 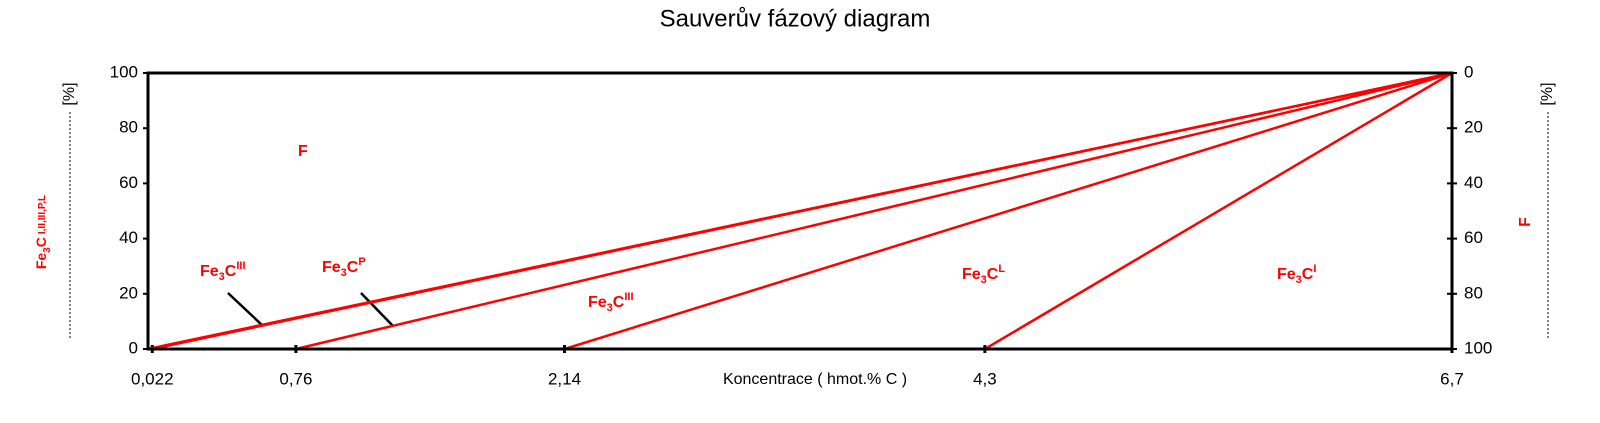 What do you see at coordinates (152, 378) in the screenshot?
I see `x-tick-label: 0,022` at bounding box center [152, 378].